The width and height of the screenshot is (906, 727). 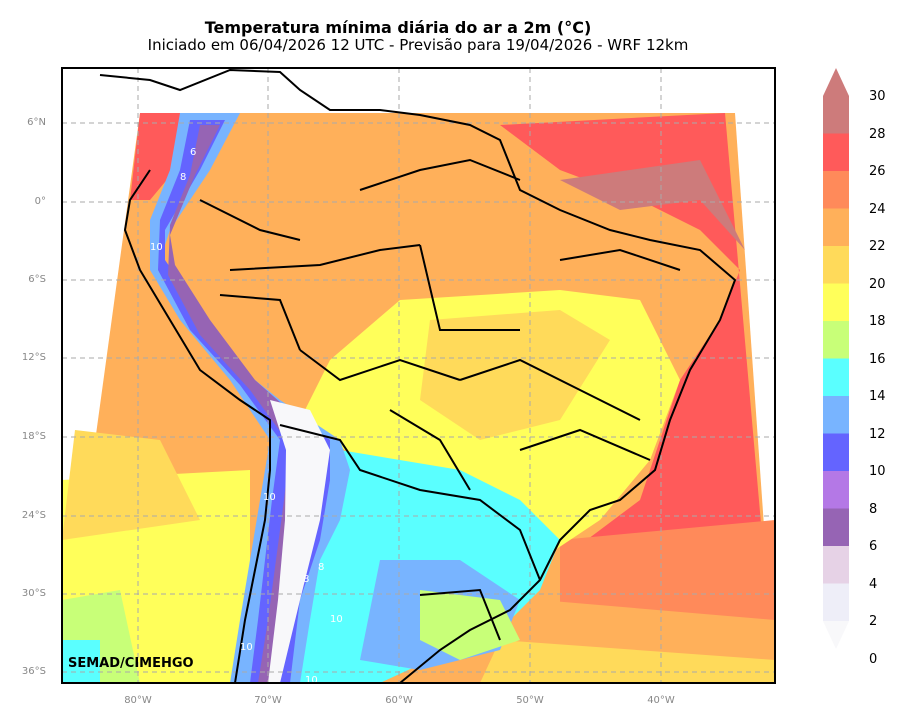 I want to click on lat-tick-label: 30°S, so click(x=33, y=593).